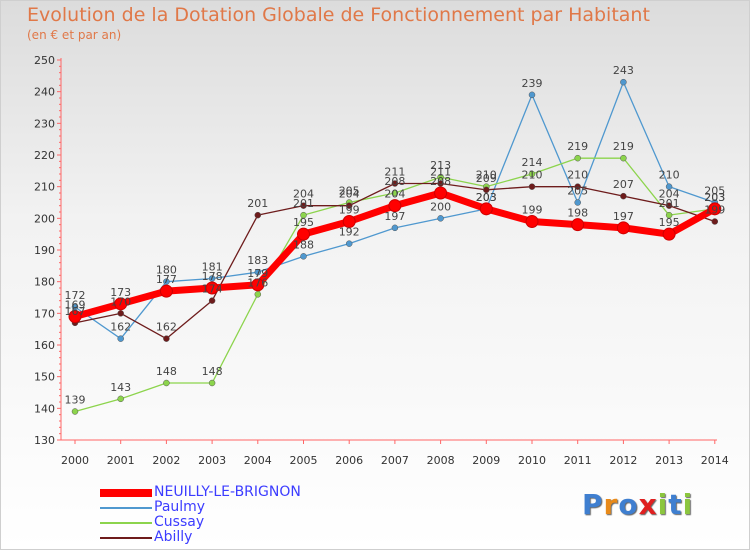 The image size is (750, 550). I want to click on data-label: 162, so click(120, 327).